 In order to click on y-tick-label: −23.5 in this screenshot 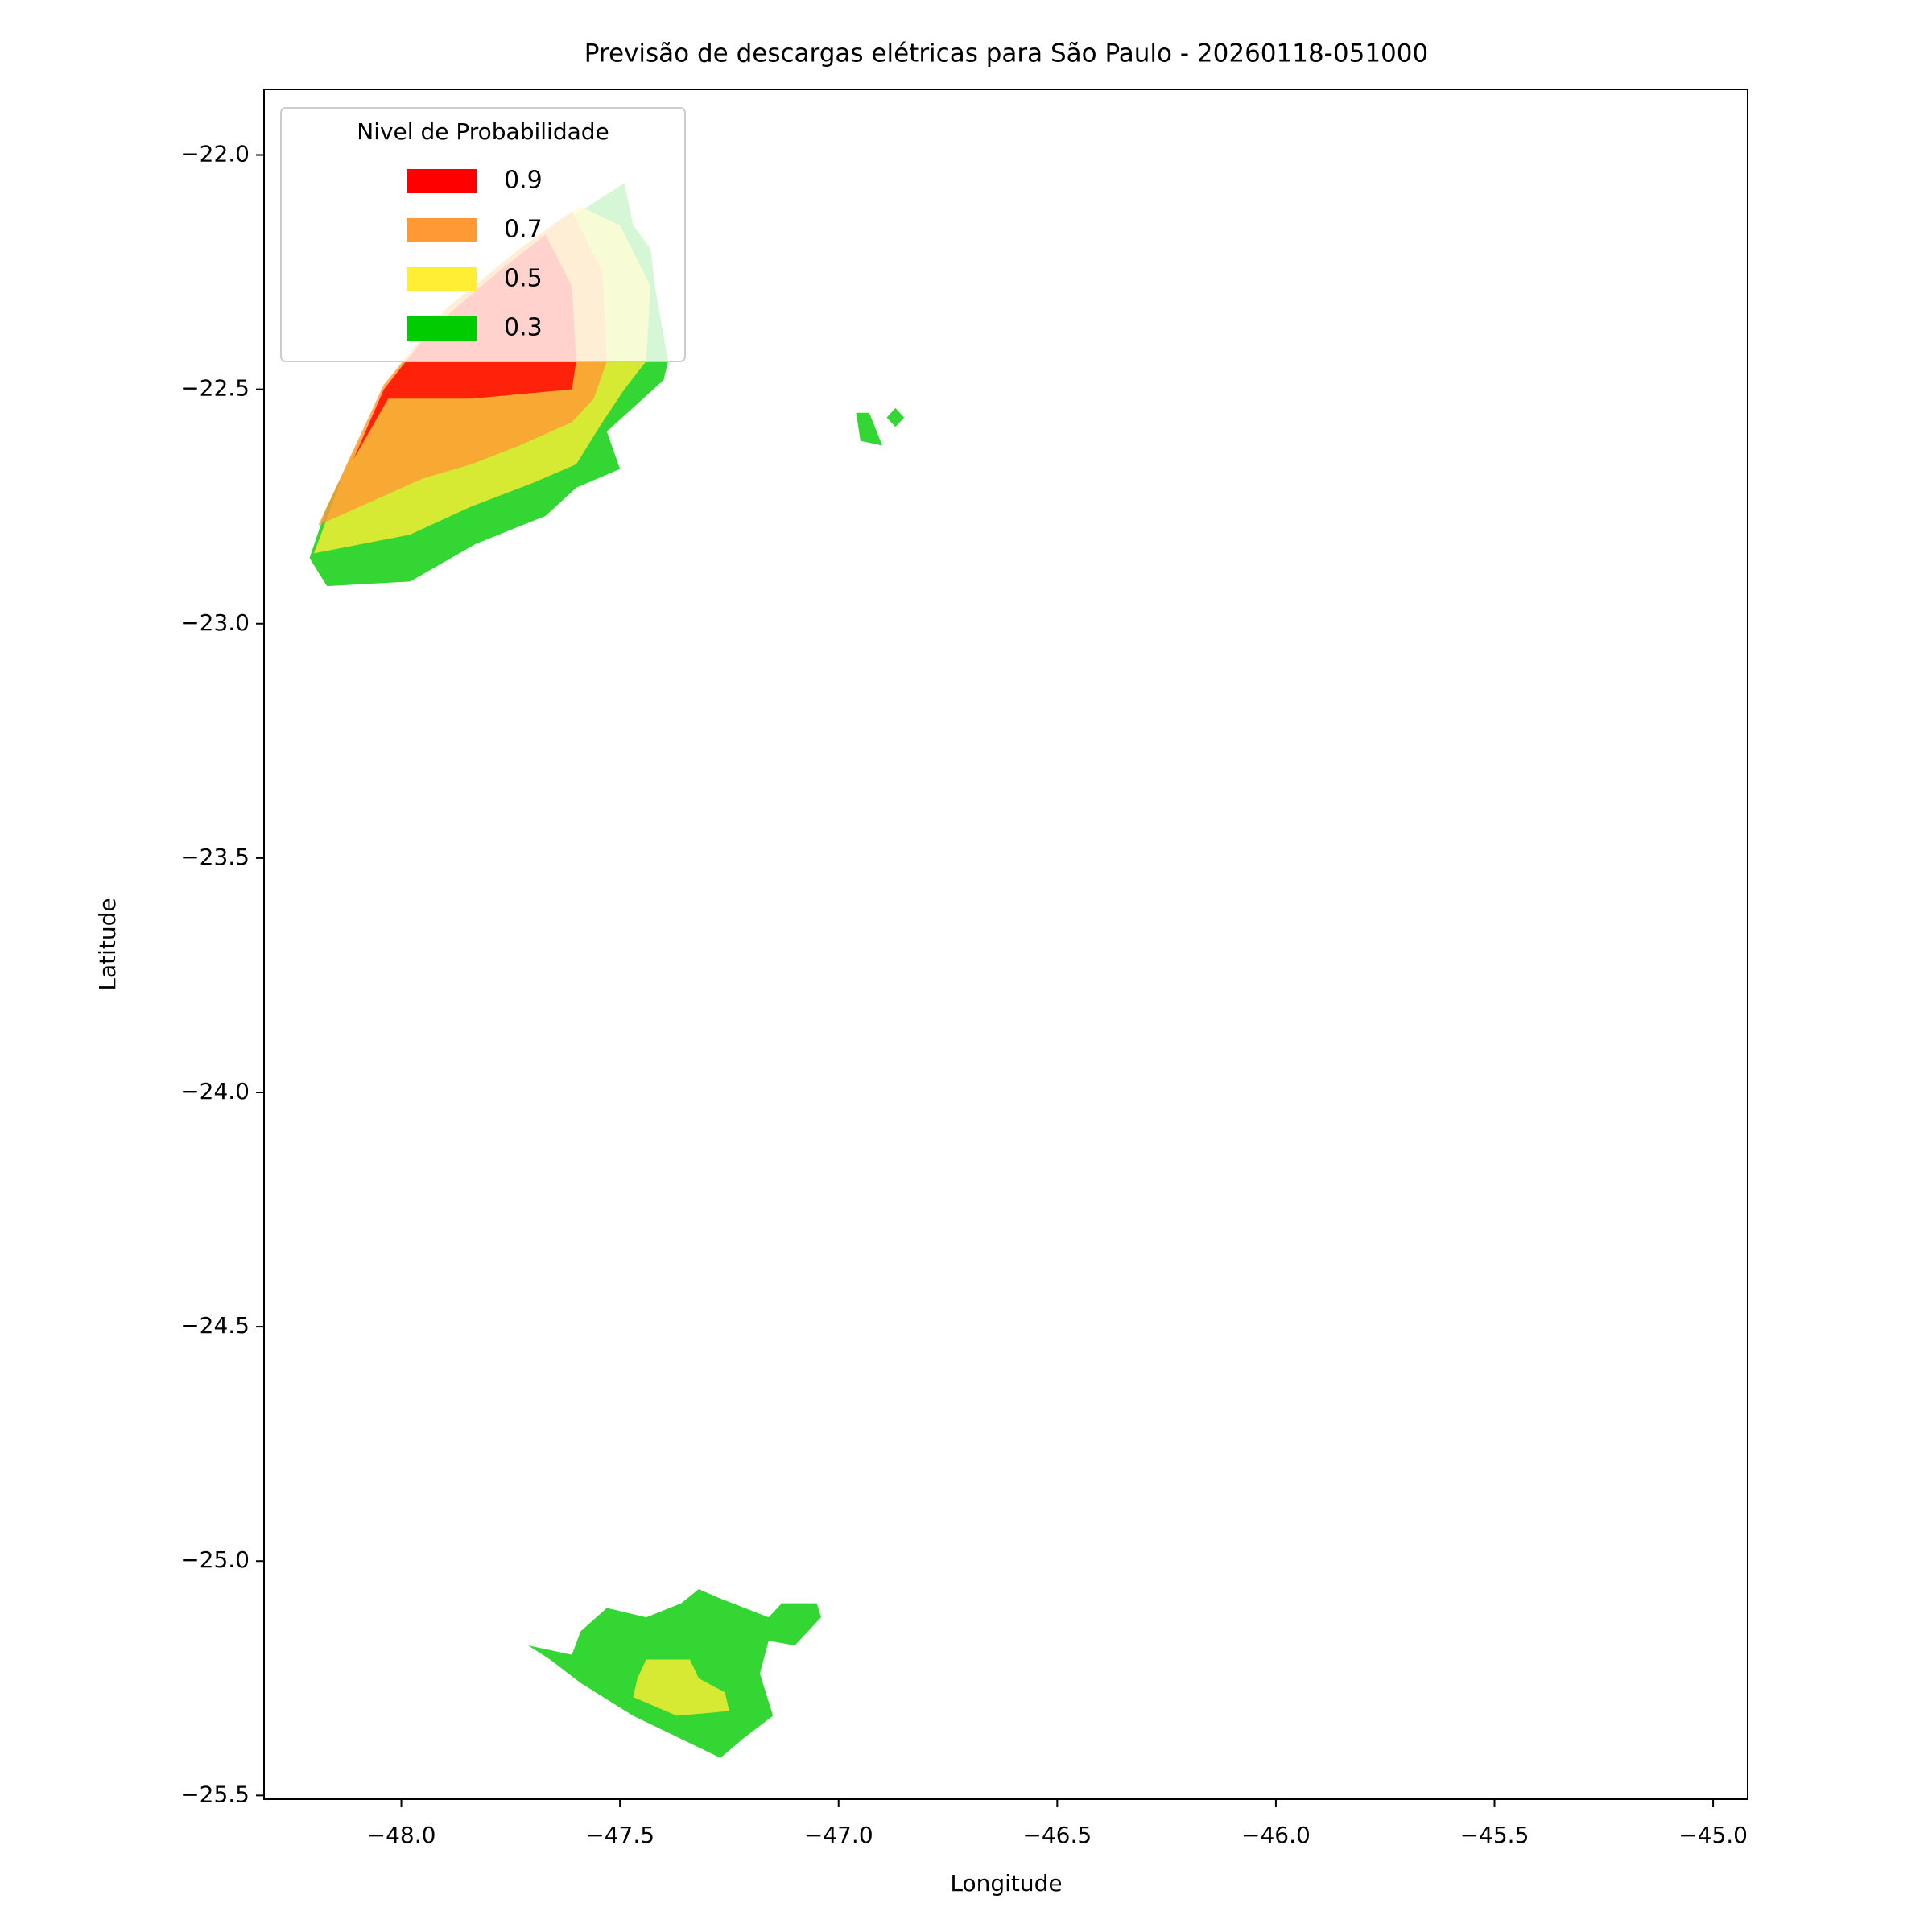, I will do `click(215, 857)`.